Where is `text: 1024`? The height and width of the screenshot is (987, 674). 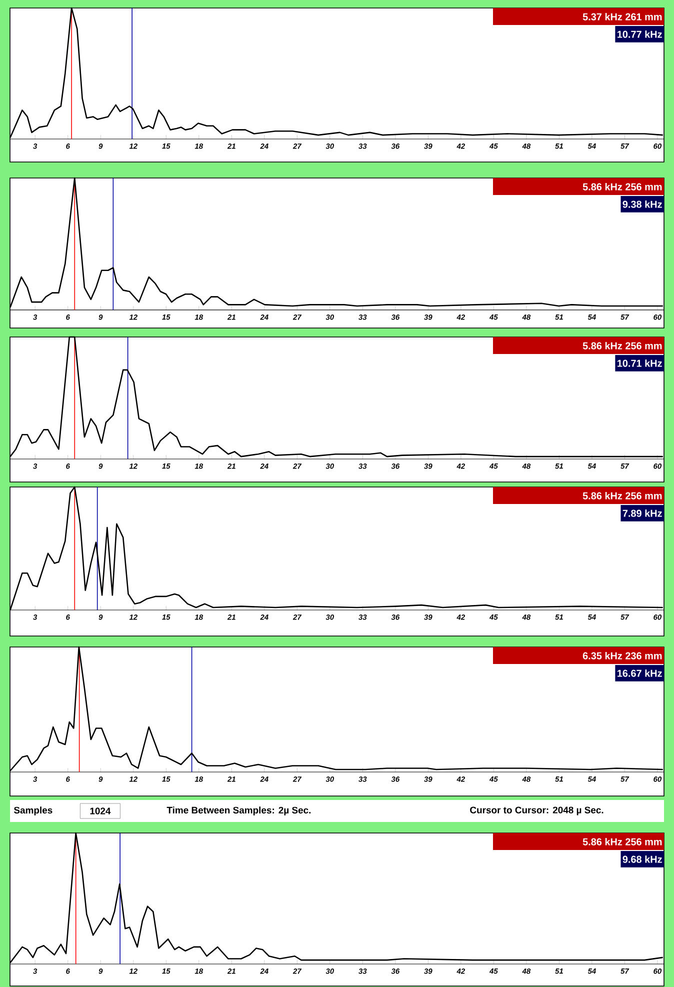
text: 1024 is located at coordinates (100, 811).